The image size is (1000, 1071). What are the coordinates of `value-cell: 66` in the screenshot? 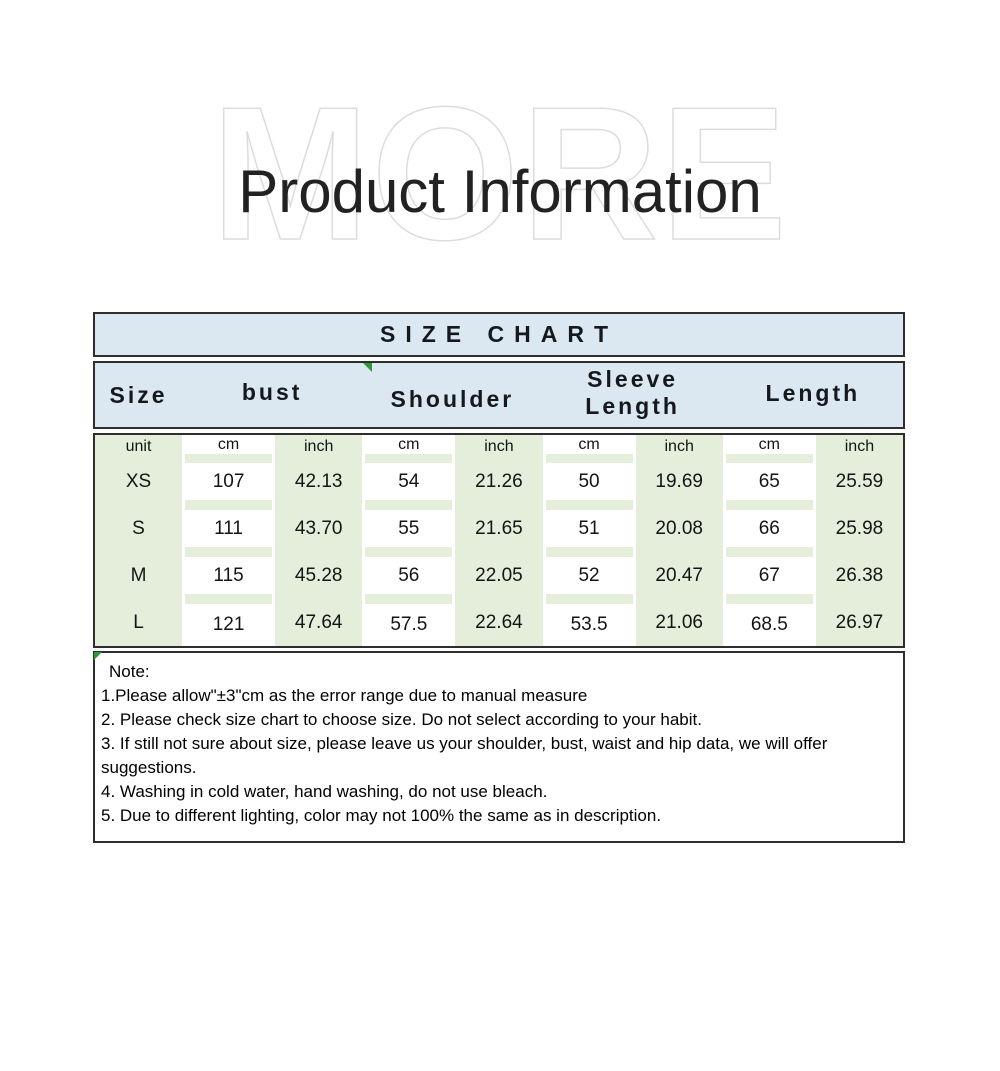 It's located at (767, 528).